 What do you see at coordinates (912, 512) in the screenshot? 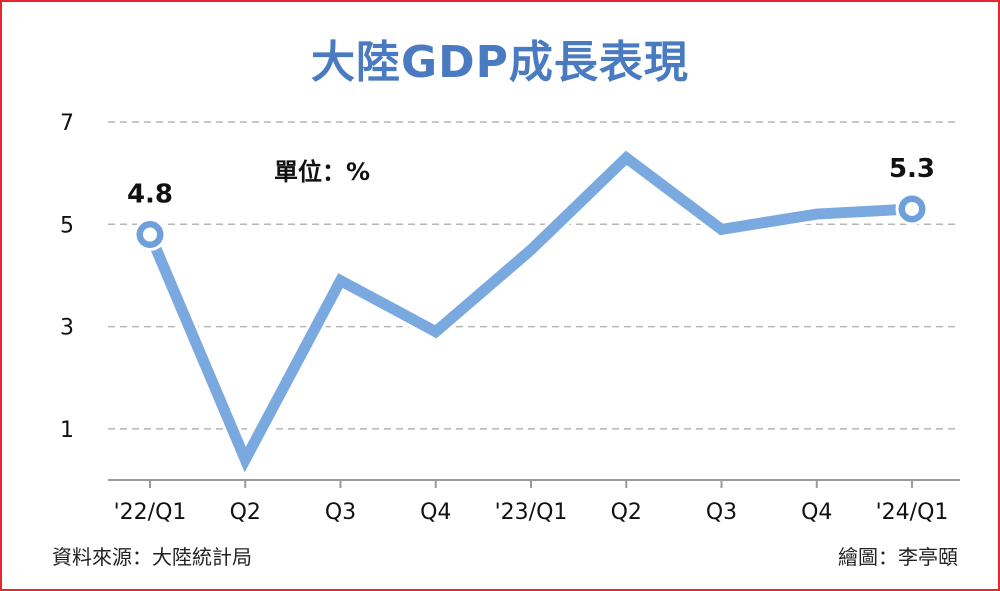
I see `x-tick-label-8: '24/Q1` at bounding box center [912, 512].